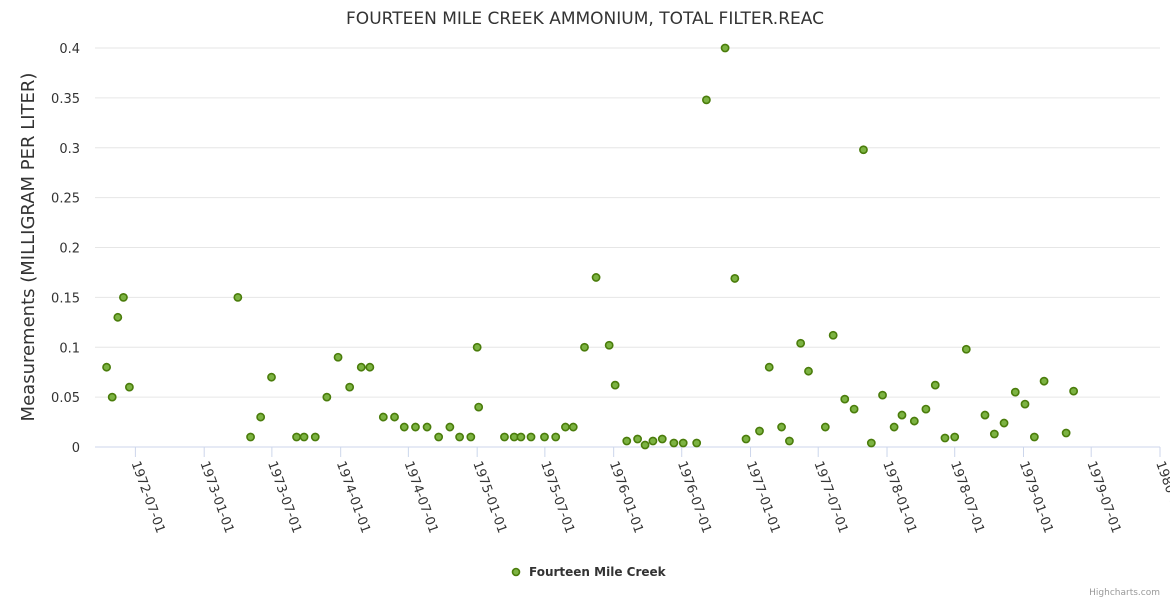 The height and width of the screenshot is (600, 1170). I want to click on y-tick-label: 0.05, so click(65, 398).